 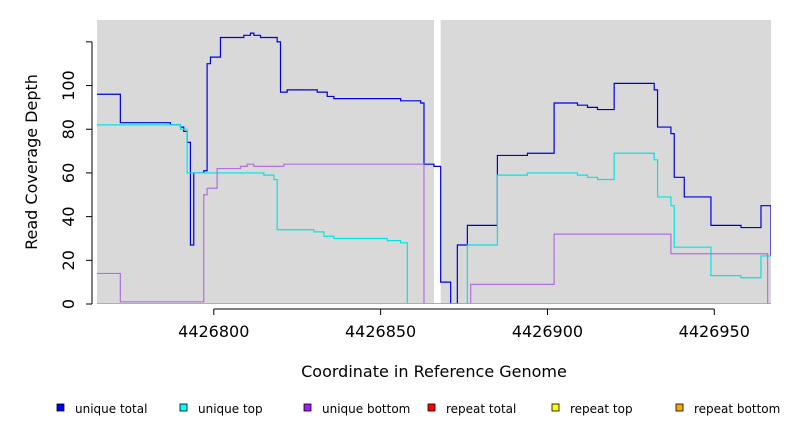 What do you see at coordinates (679, 407) in the screenshot?
I see `legend-swatch-repeat-bottom` at bounding box center [679, 407].